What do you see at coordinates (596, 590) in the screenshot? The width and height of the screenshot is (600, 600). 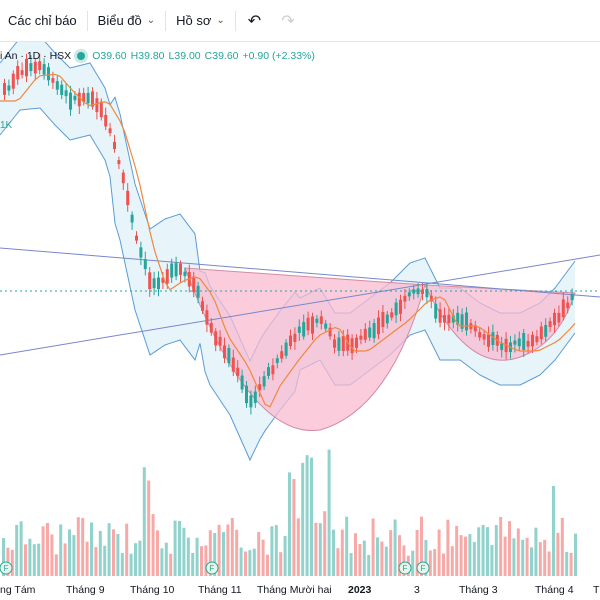 I see `time-label: T` at bounding box center [596, 590].